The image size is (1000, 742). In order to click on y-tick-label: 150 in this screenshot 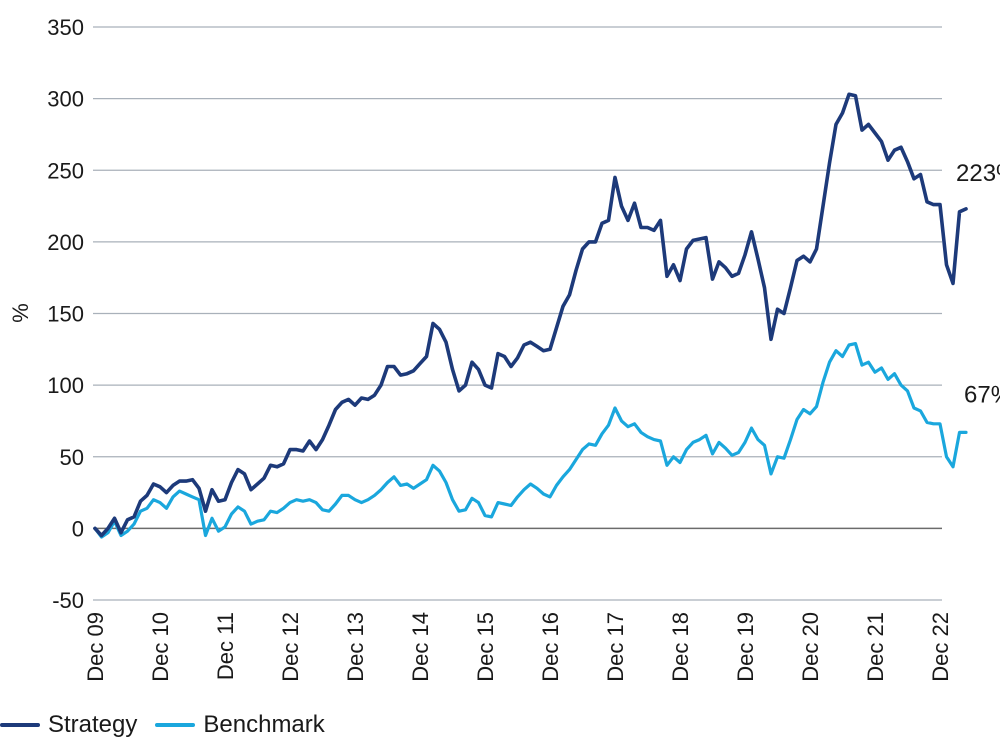, I will do `click(65, 314)`.